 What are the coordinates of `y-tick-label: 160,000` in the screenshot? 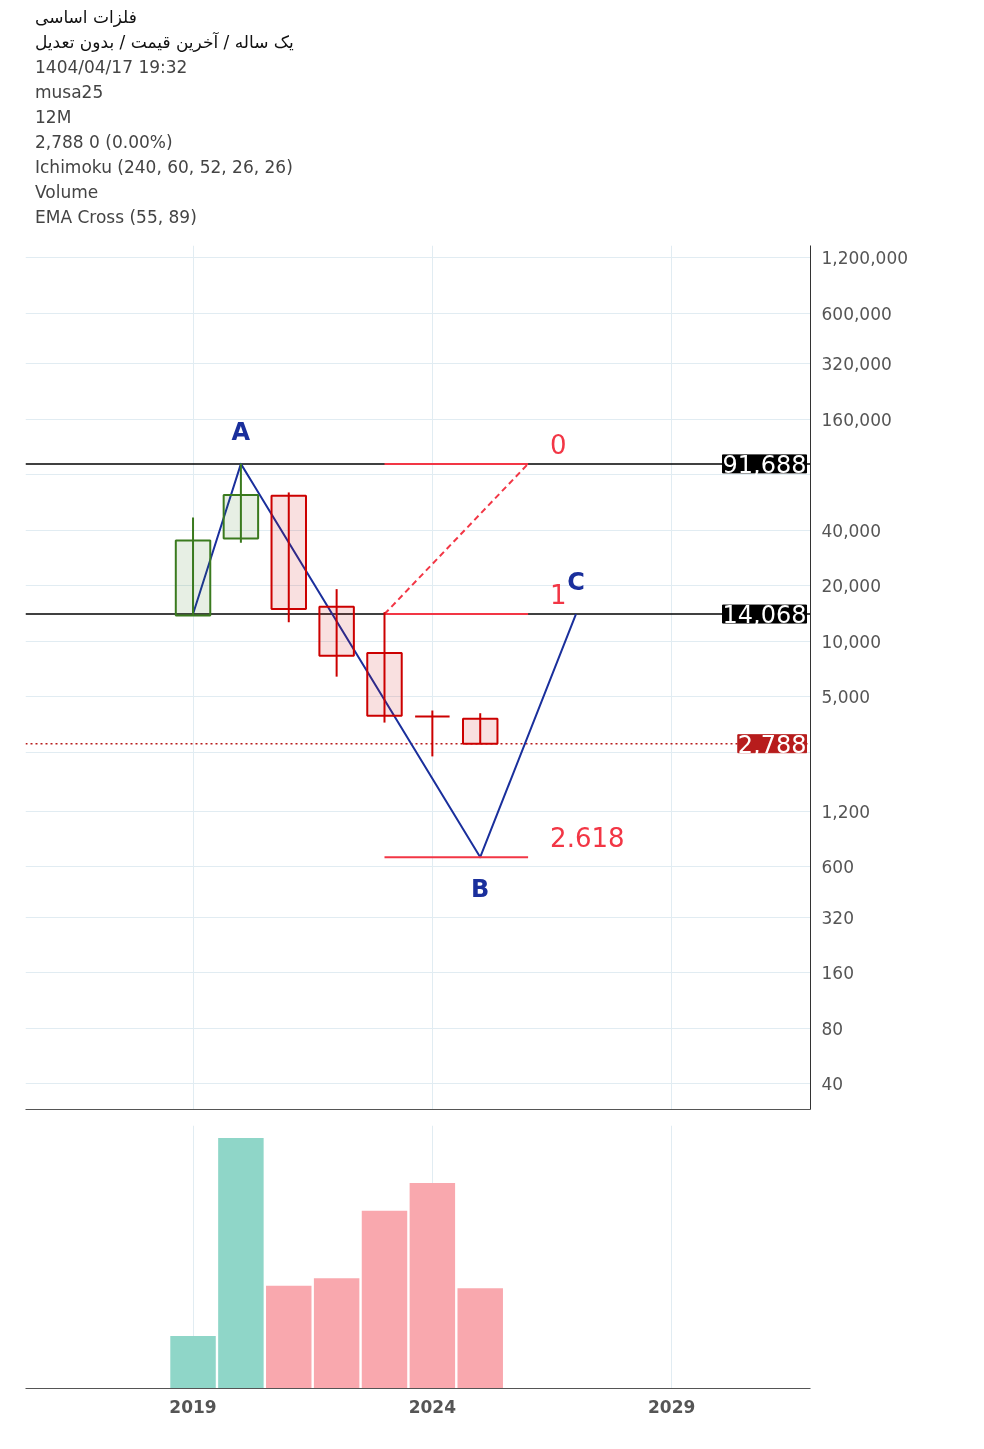 It's located at (856, 419).